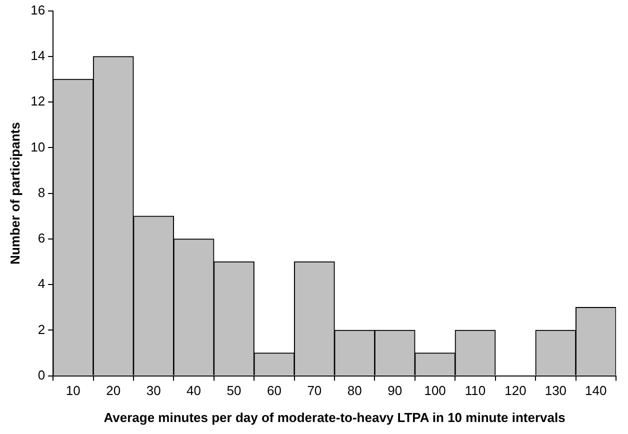 This screenshot has width=628, height=434. Describe the element at coordinates (38, 101) in the screenshot. I see `y-tick-label: 12` at that location.